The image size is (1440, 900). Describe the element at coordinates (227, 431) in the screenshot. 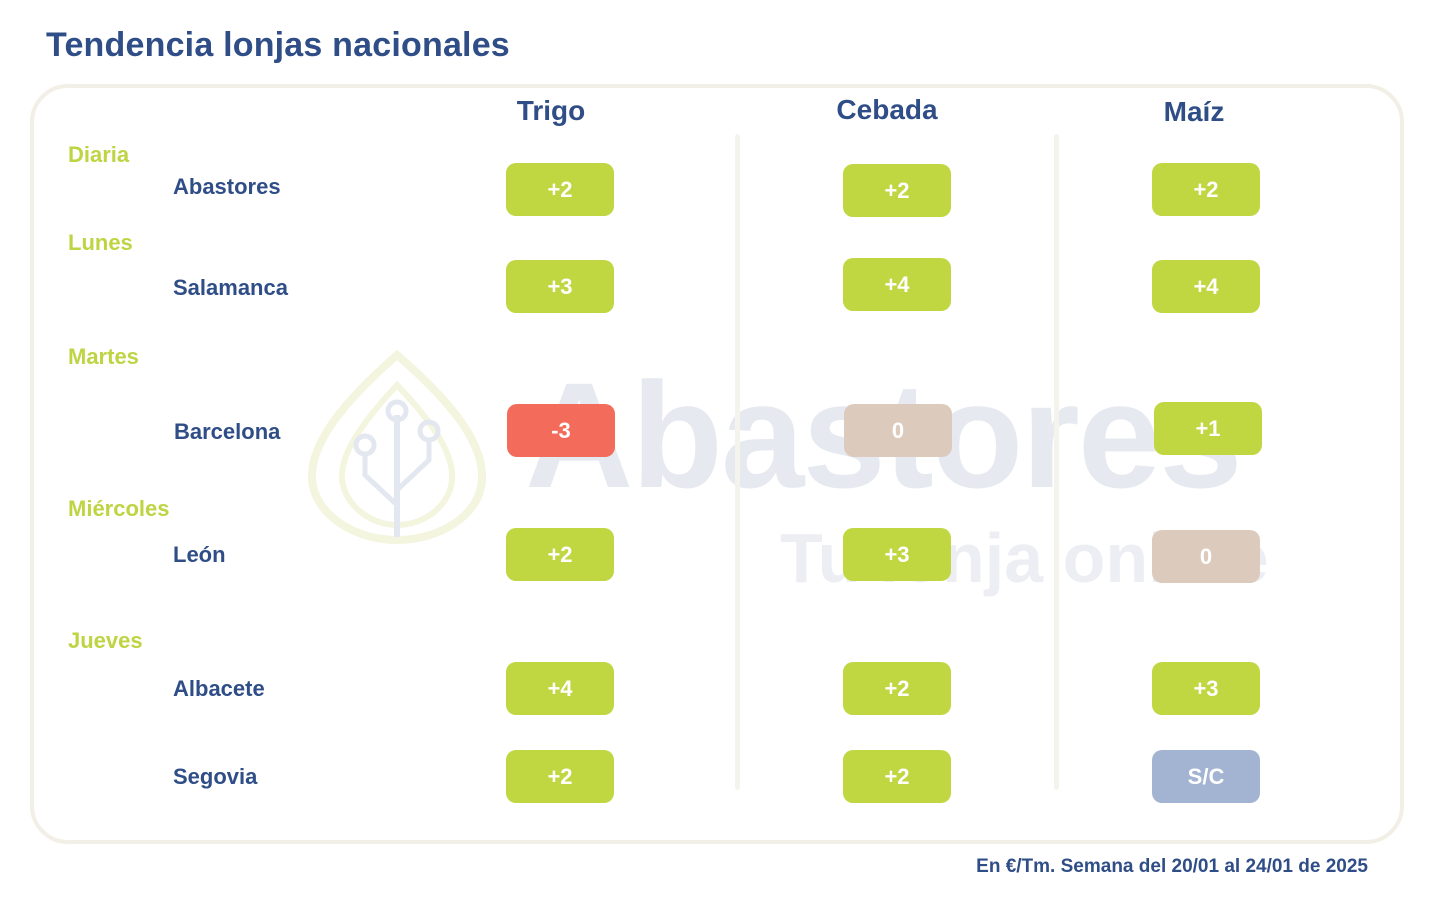

I see `market-label: Barcelona` at that location.